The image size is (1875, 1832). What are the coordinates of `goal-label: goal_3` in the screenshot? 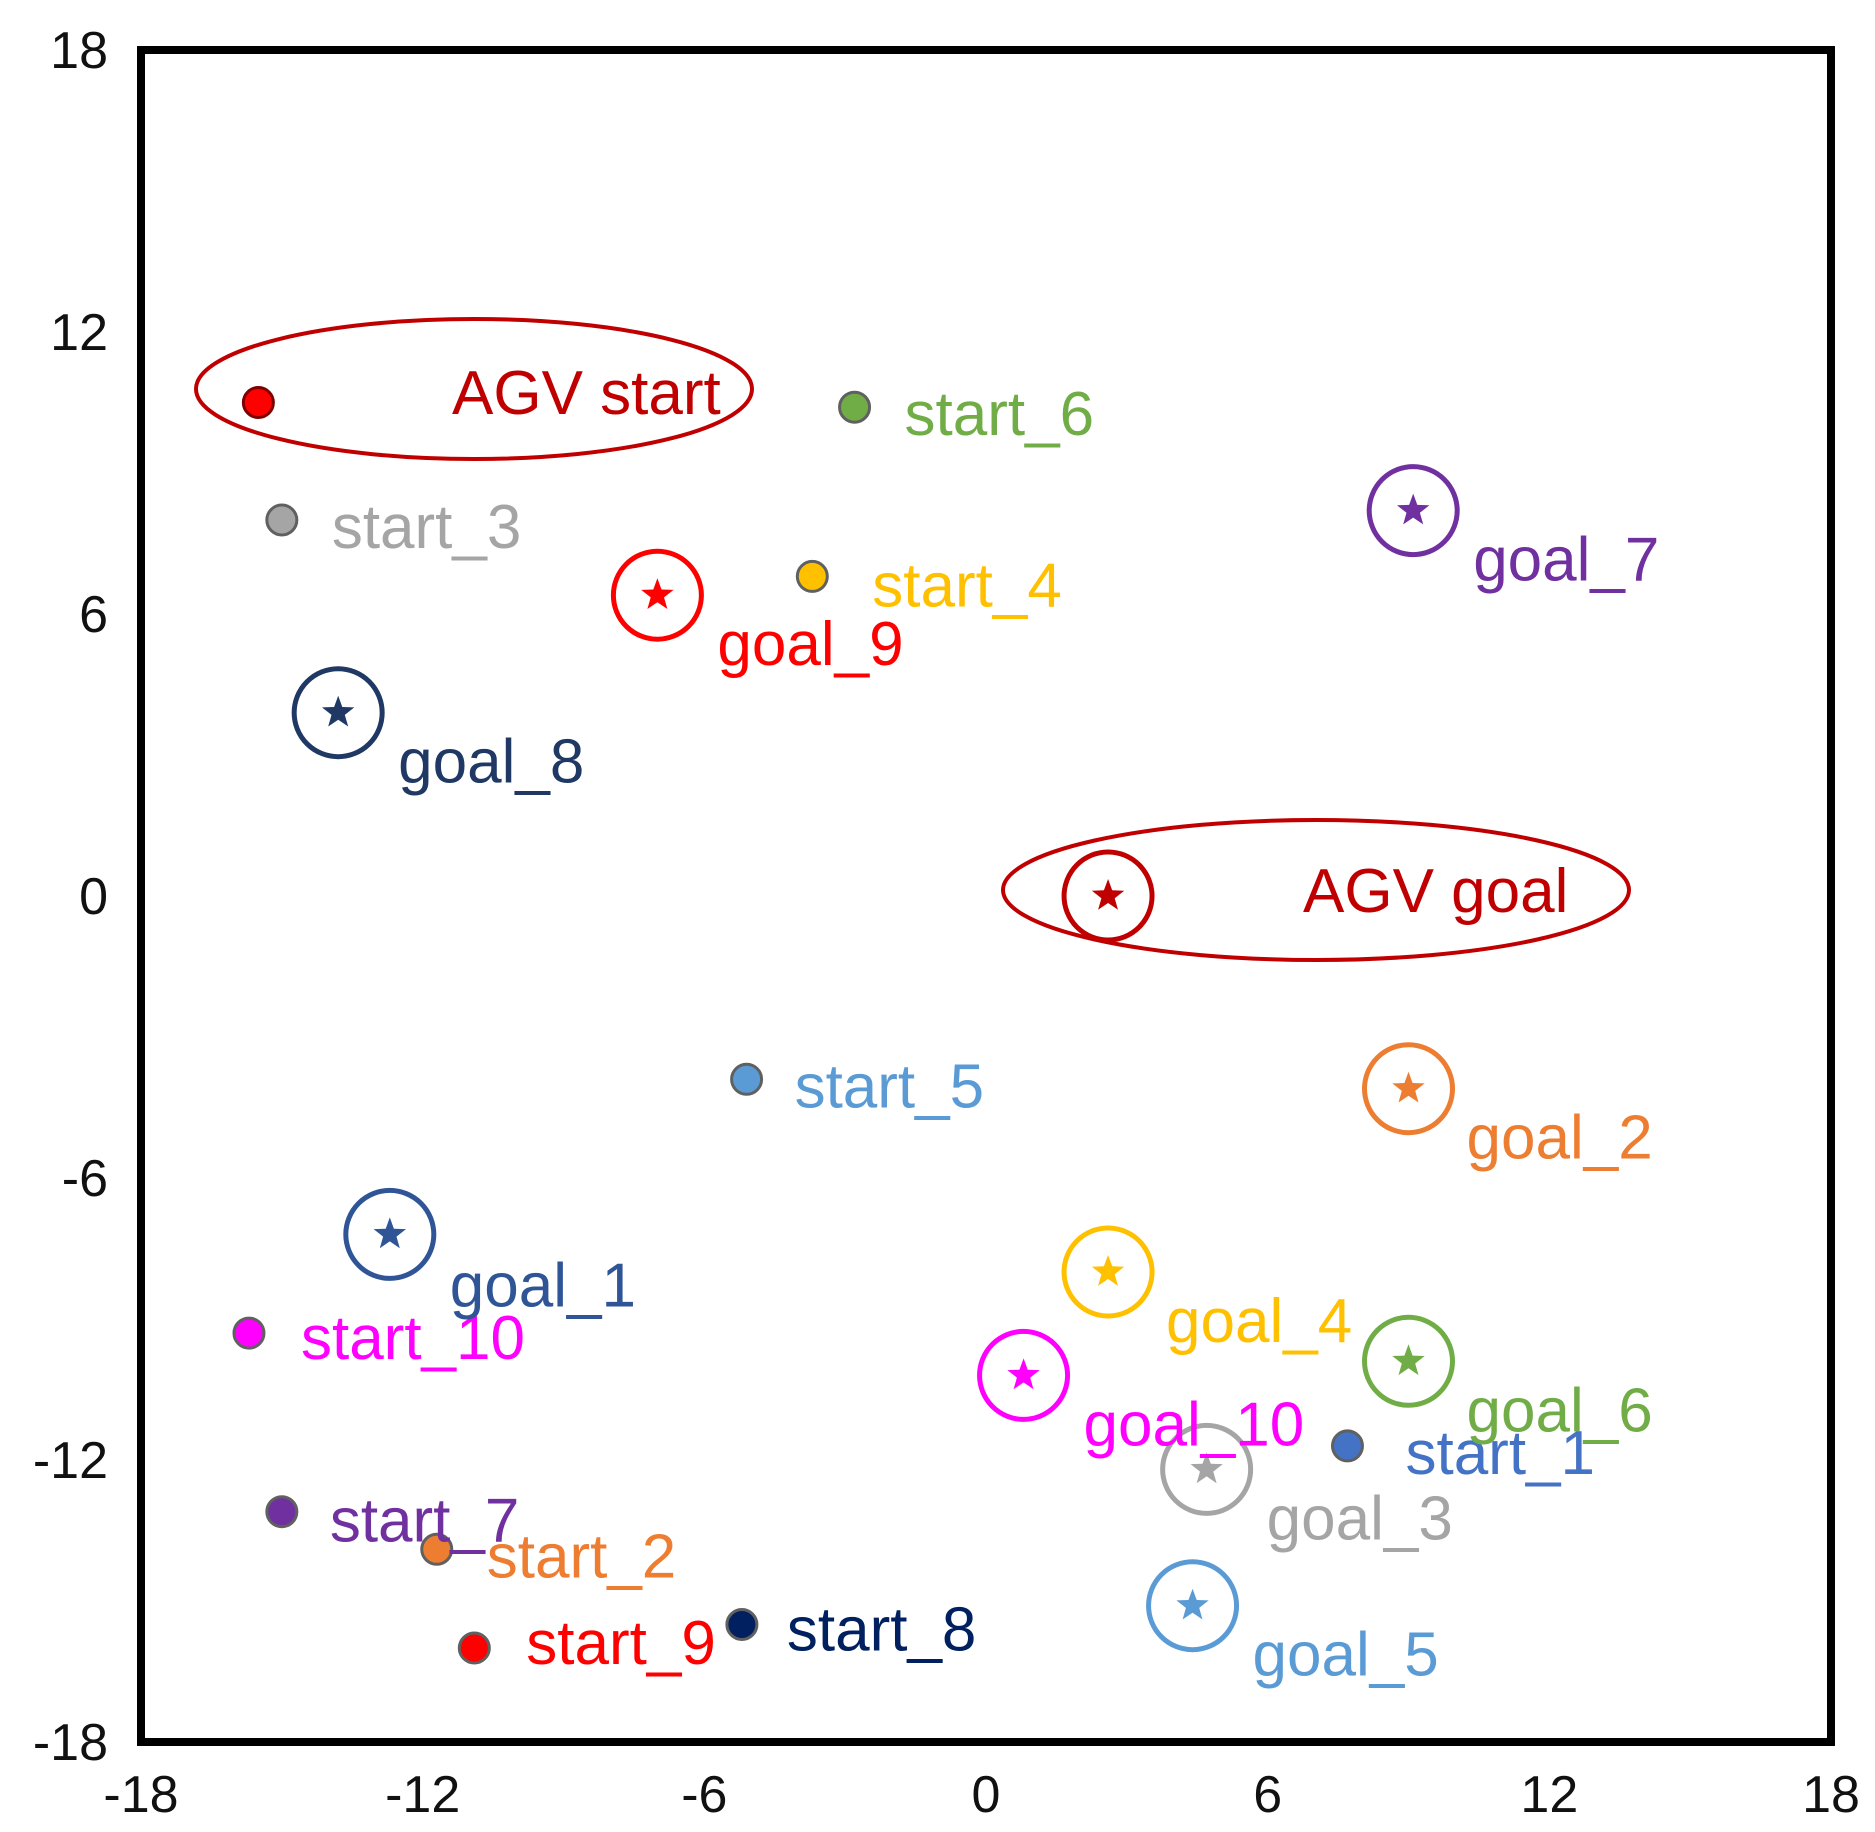 It's located at (1360, 1518).